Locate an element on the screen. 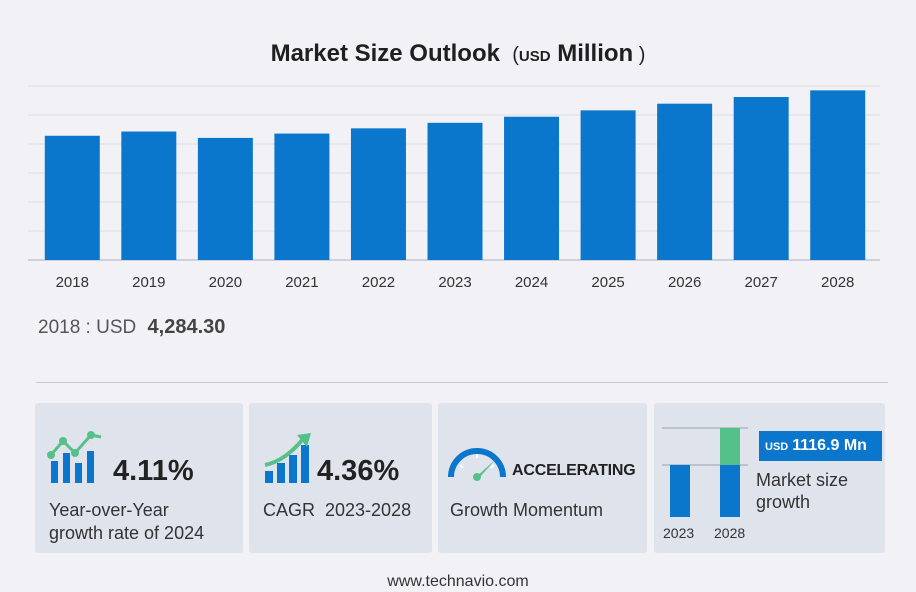 The image size is (916, 592). bar-2021 is located at coordinates (302, 196).